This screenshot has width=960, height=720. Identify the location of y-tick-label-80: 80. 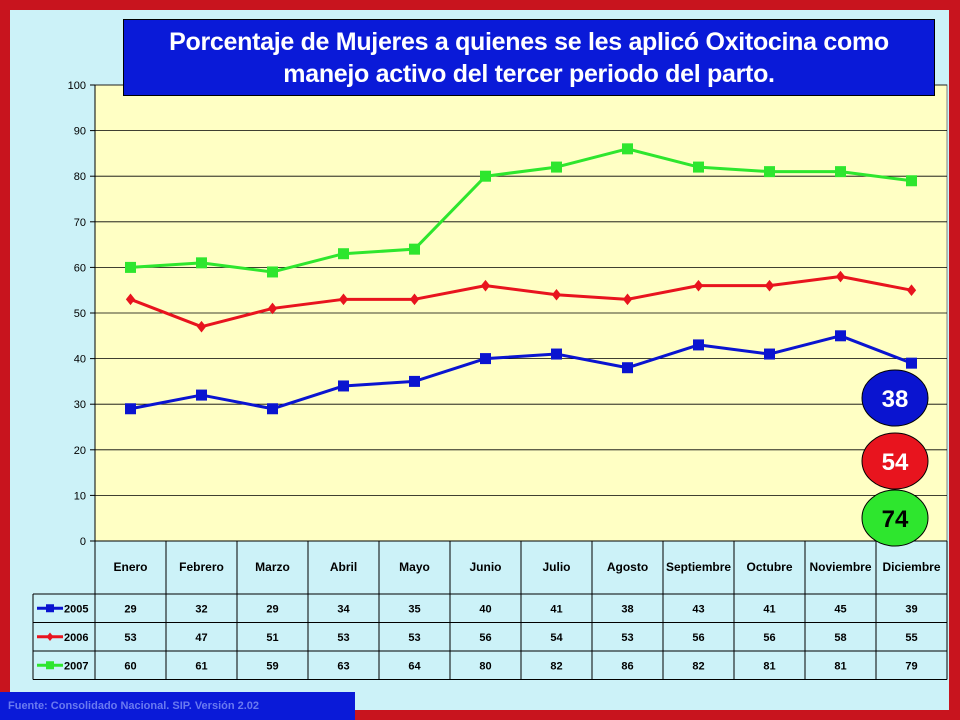
(80, 177).